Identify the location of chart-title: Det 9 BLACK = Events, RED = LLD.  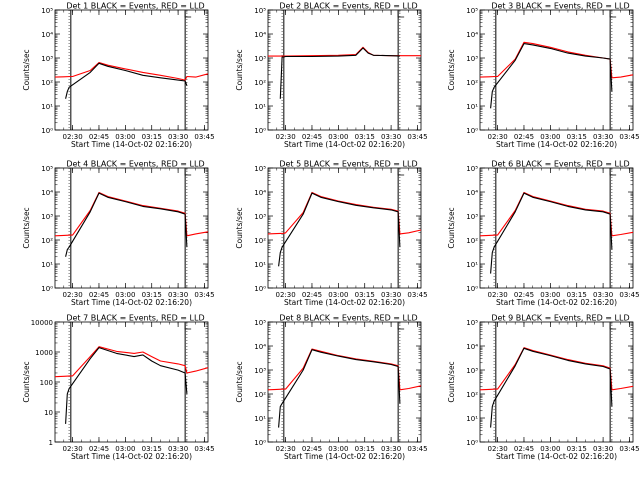
(560, 318).